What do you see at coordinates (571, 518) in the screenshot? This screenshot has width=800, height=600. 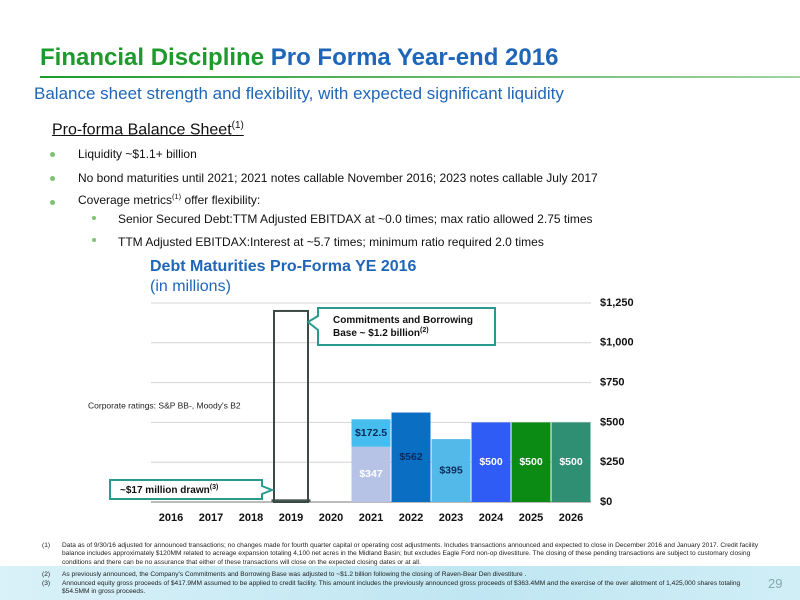 I see `x-tick-label: 2026` at bounding box center [571, 518].